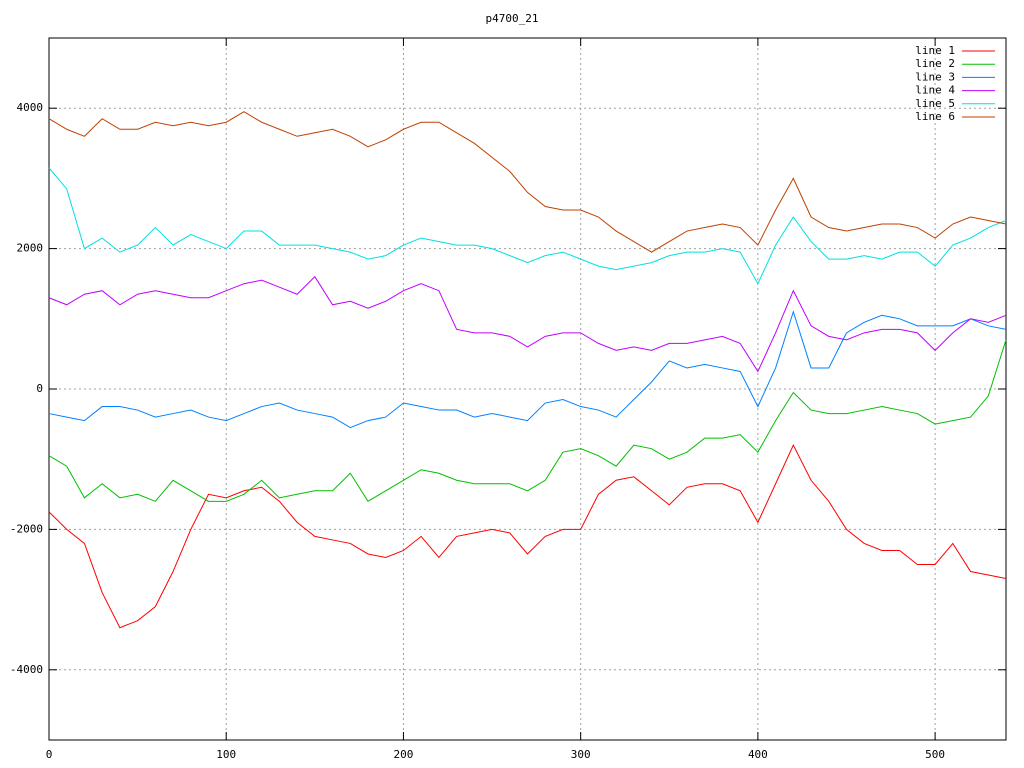  I want to click on x-tick-label: 300, so click(581, 754).